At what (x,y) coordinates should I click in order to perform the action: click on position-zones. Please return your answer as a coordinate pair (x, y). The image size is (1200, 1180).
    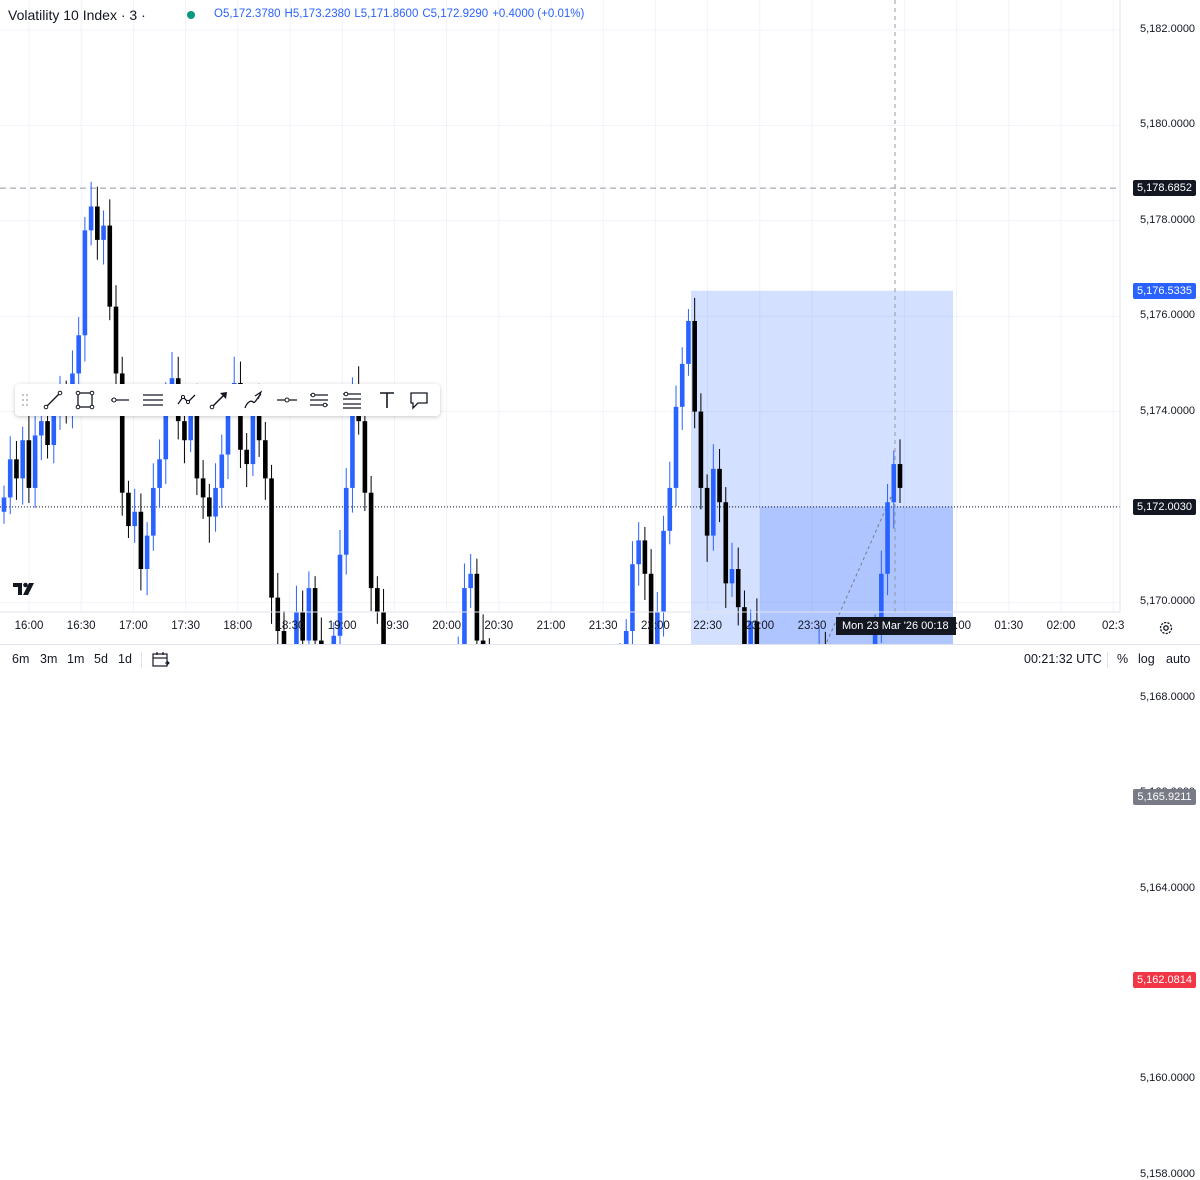
    Looking at the image, I should click on (707, 467).